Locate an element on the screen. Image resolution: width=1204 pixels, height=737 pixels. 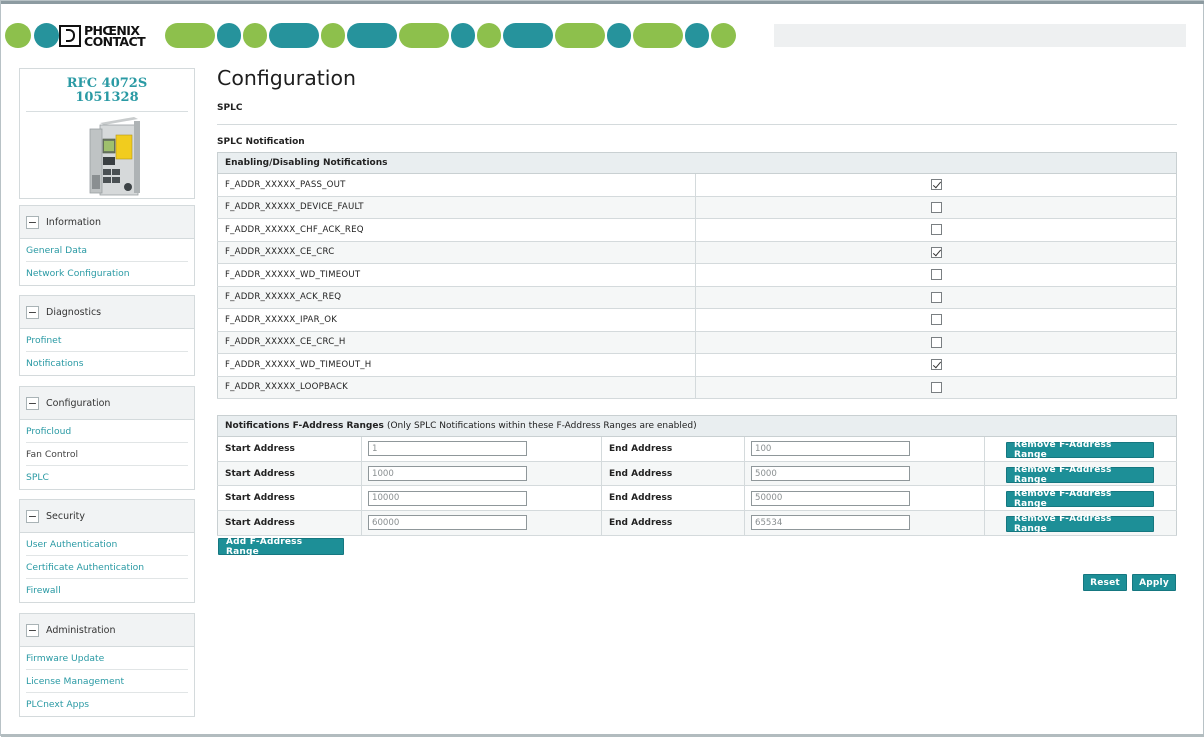
sidebar-item-splc: SPLC is located at coordinates (37, 477).